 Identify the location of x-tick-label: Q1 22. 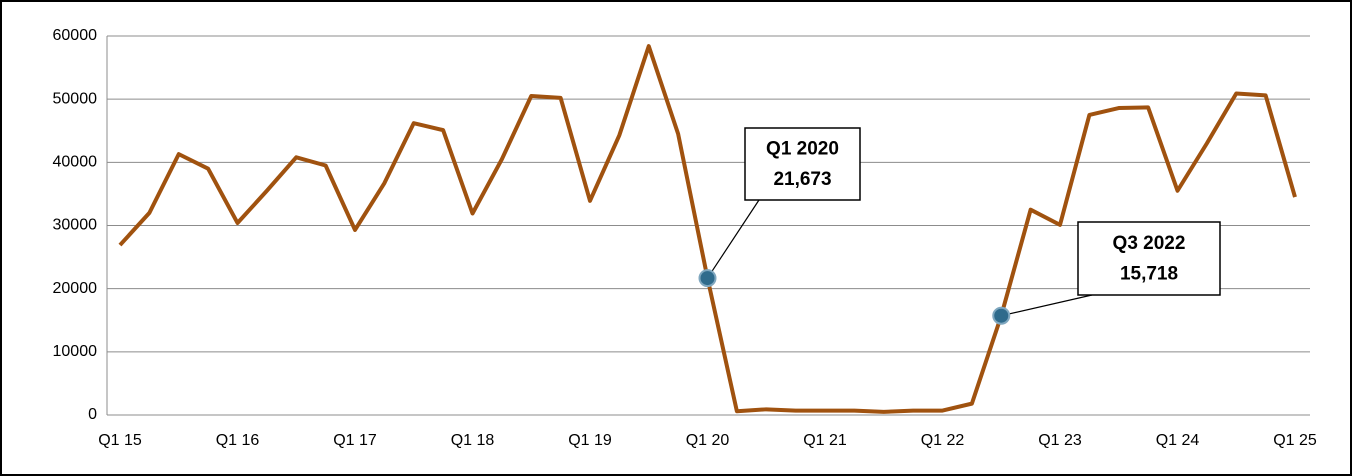
(943, 440).